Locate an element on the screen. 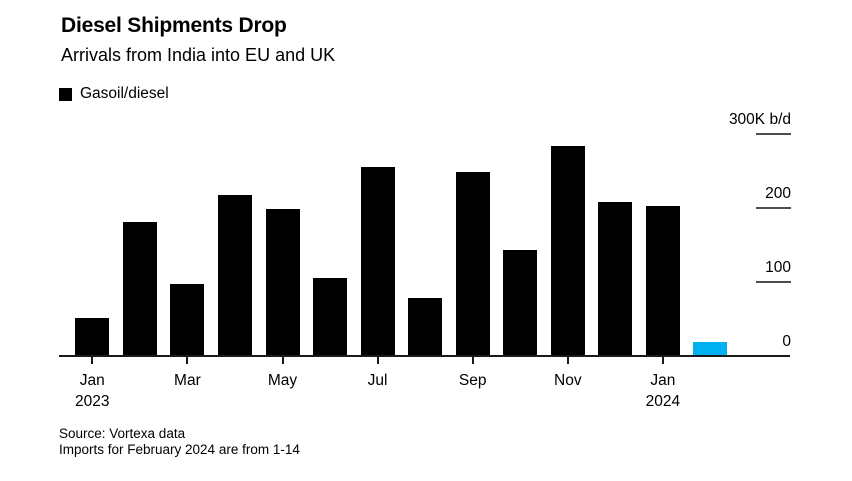 This screenshot has height=481, width=852. bar-dec-2023 is located at coordinates (615, 278).